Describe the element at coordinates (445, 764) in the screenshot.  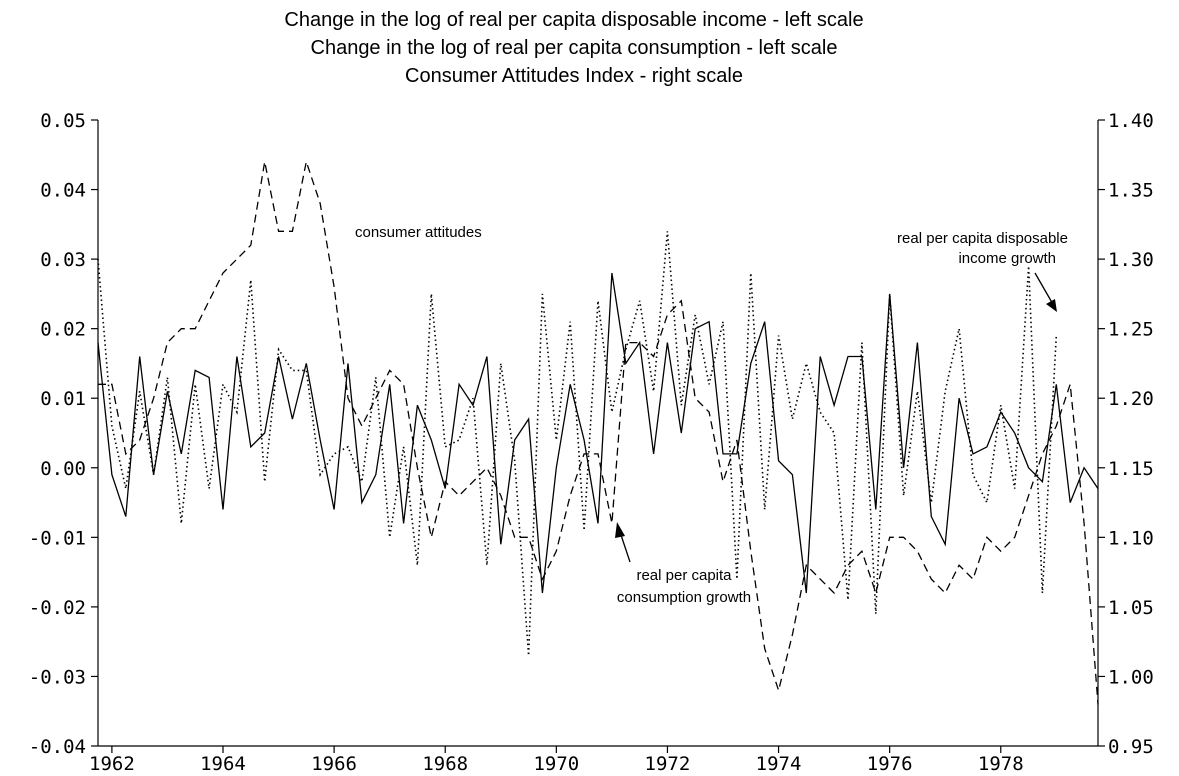
I see `x-tick-label: 1968` at that location.